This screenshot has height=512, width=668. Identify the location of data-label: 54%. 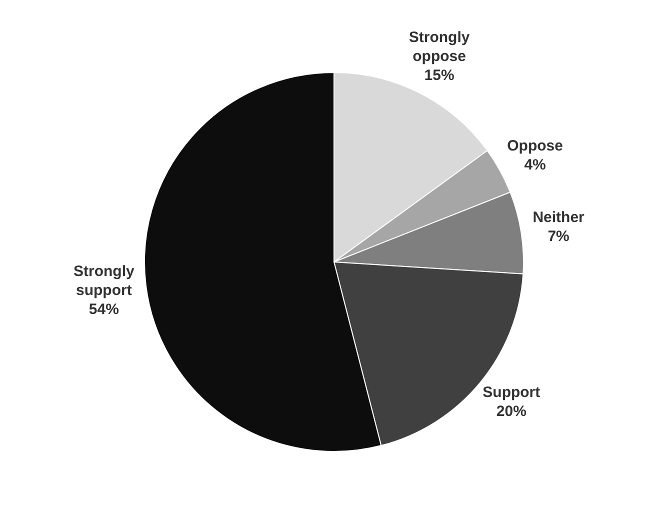
(103, 309).